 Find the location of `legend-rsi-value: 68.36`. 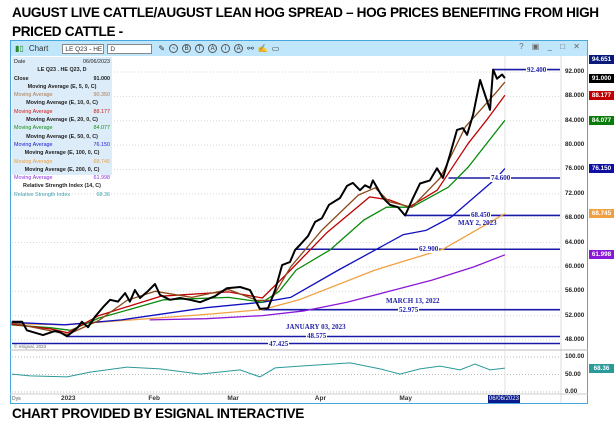

legend-rsi-value: 68.36 is located at coordinates (103, 194).